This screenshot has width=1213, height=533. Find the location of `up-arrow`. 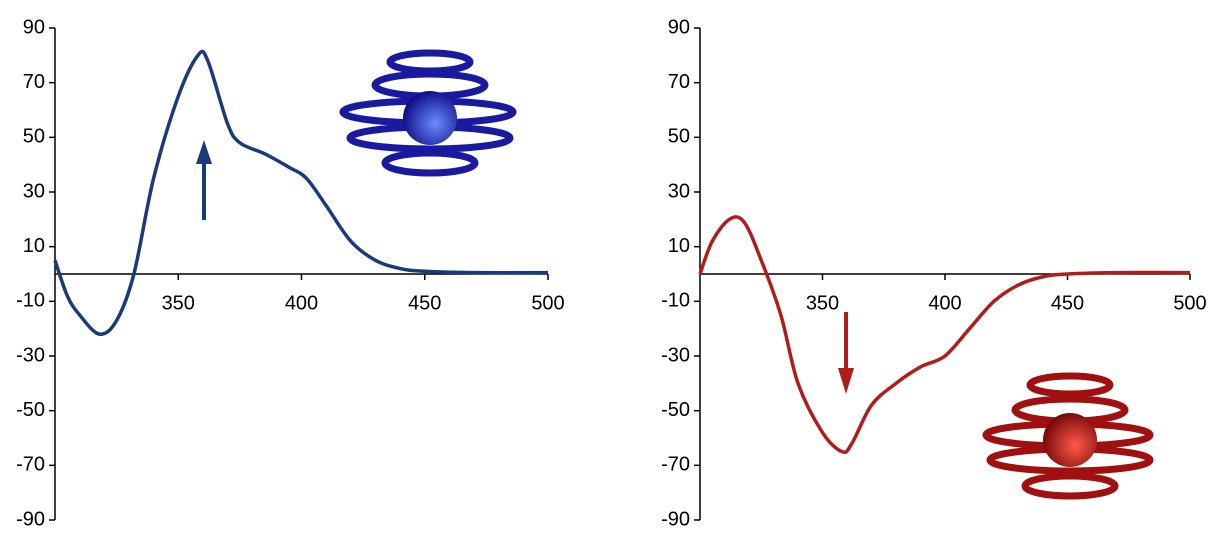

up-arrow is located at coordinates (204, 180).